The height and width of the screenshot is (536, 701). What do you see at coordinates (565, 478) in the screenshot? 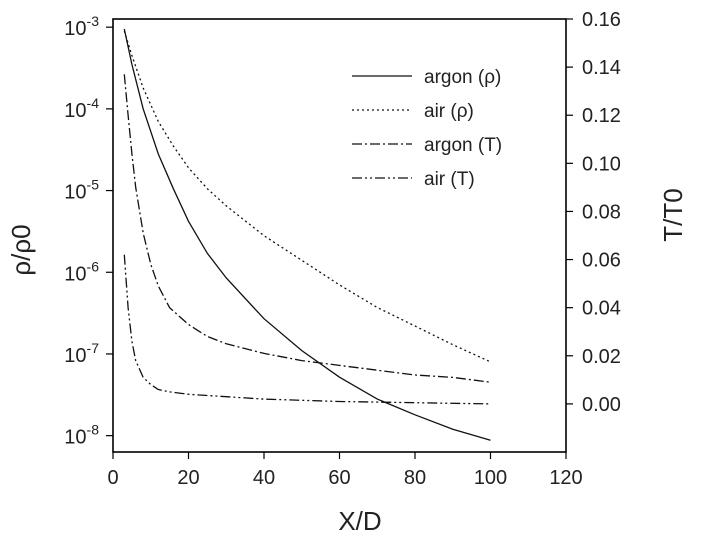
I see `x-tick-label: 120` at bounding box center [565, 478].